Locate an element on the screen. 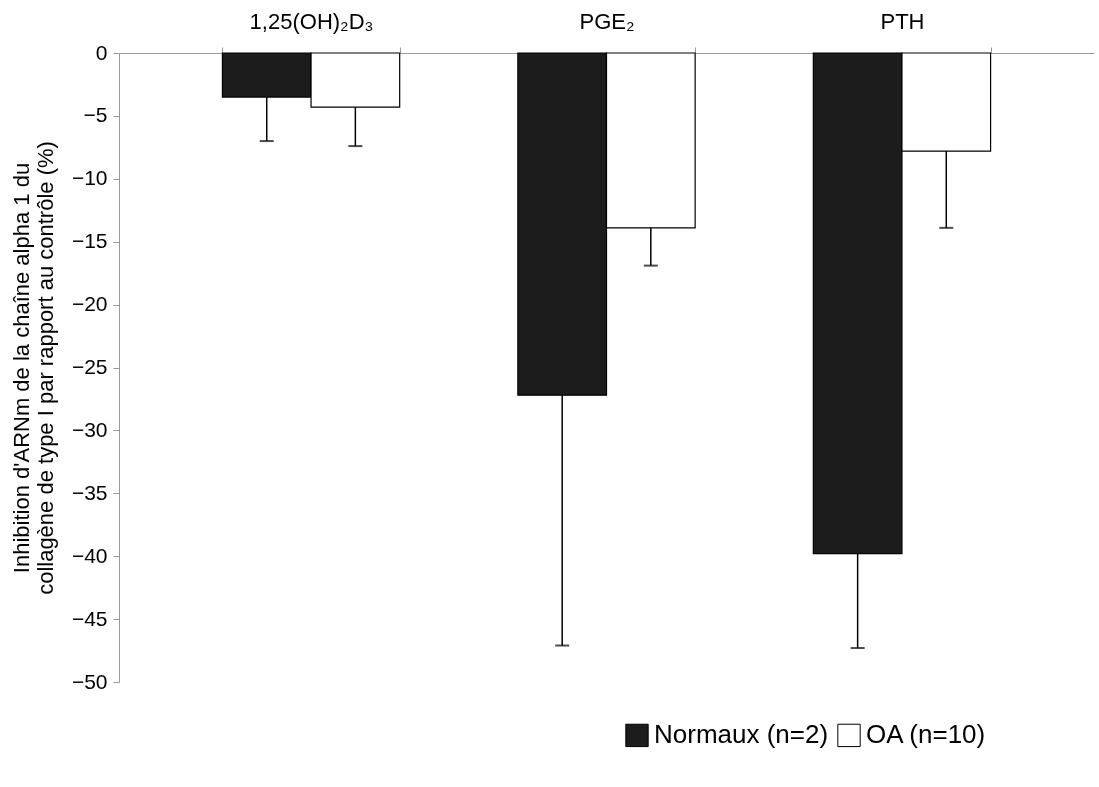  y-tick-label: −50 is located at coordinates (89, 681).